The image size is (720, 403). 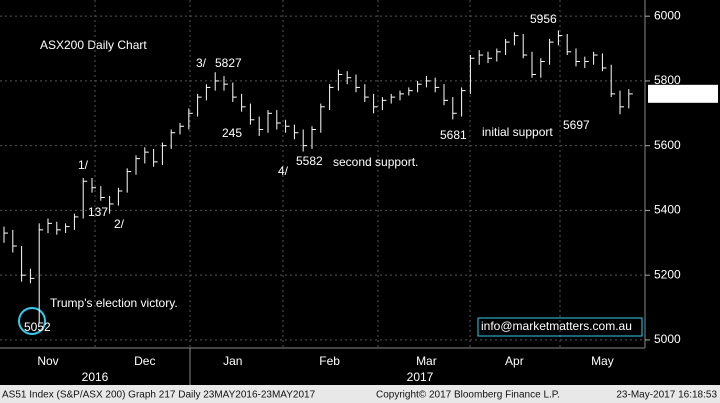 I want to click on y-tick-label: 5200, so click(x=667, y=274).